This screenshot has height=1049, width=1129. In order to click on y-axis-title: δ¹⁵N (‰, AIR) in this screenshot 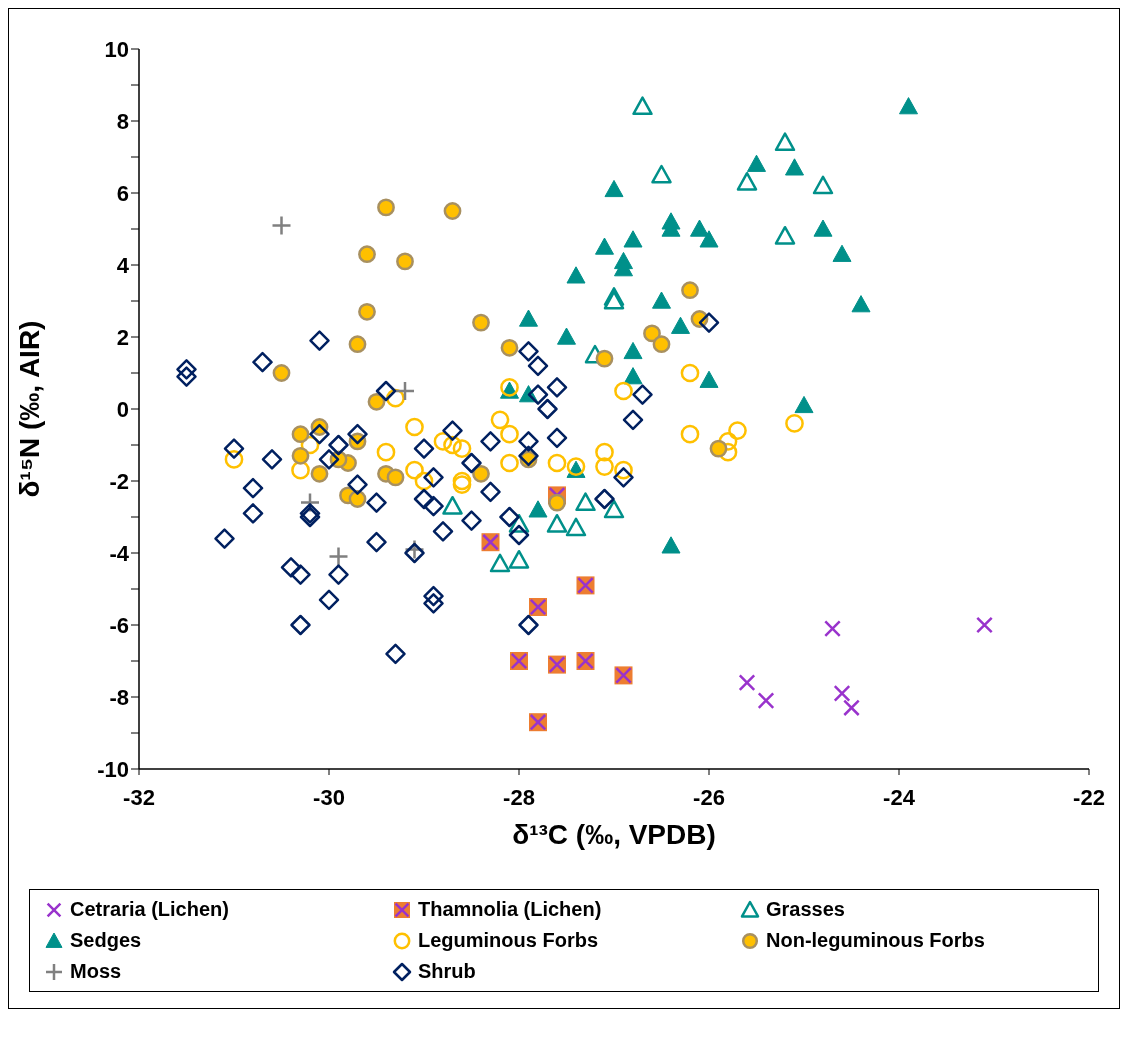, I will do `click(29, 409)`.